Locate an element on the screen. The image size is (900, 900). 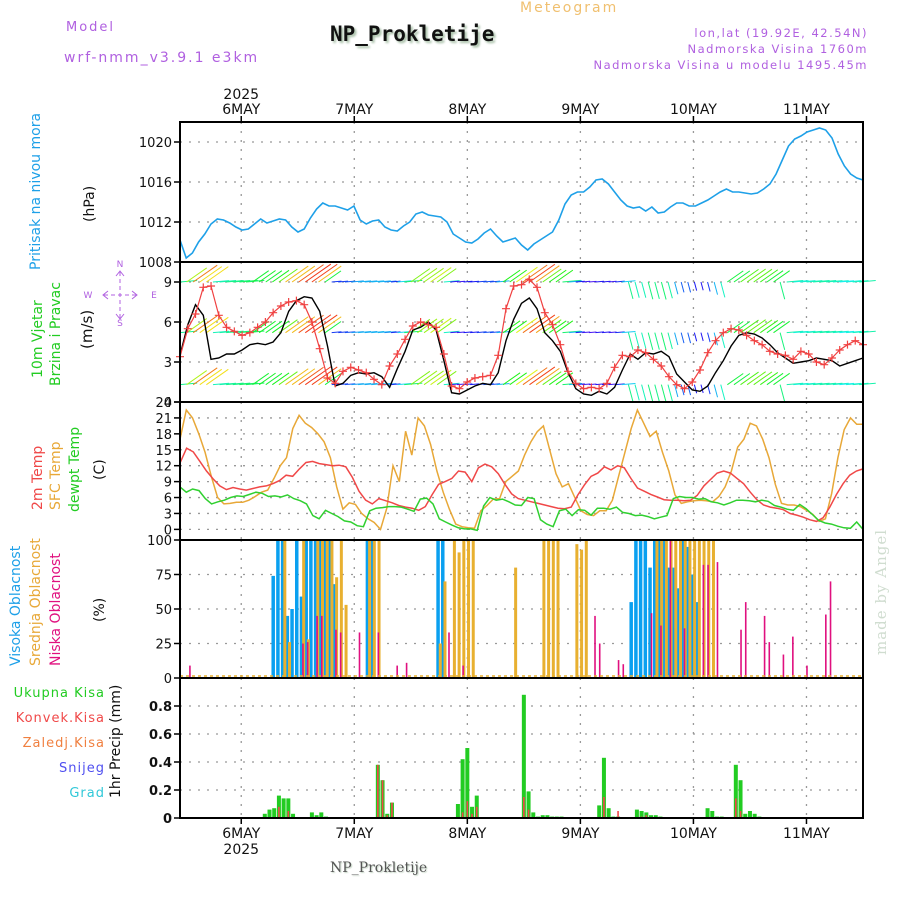
year-label-top: 2025 is located at coordinates (241, 95).